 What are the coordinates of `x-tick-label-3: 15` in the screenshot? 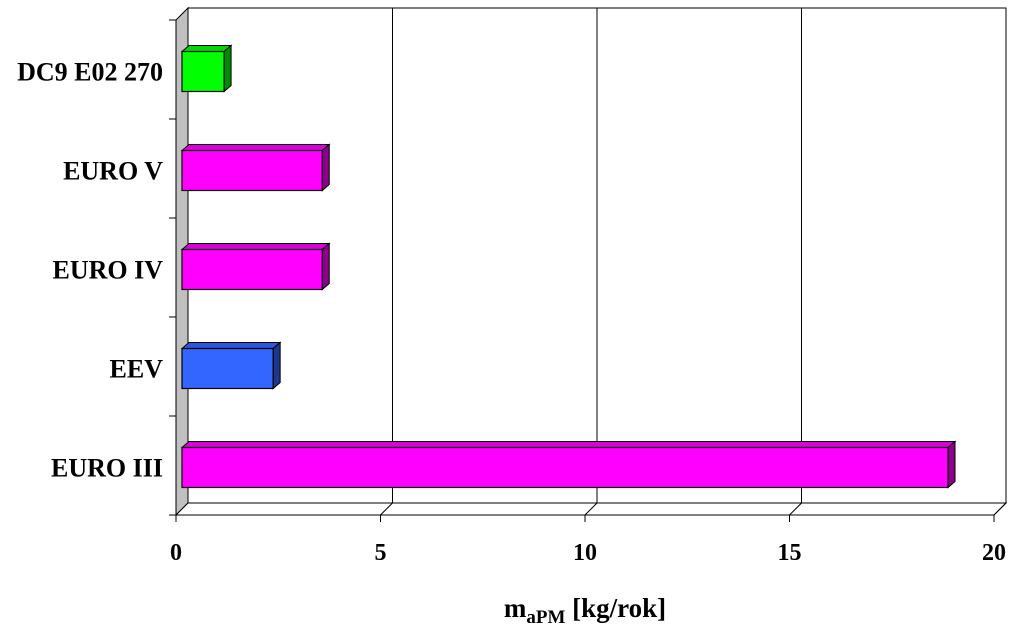 It's located at (790, 553).